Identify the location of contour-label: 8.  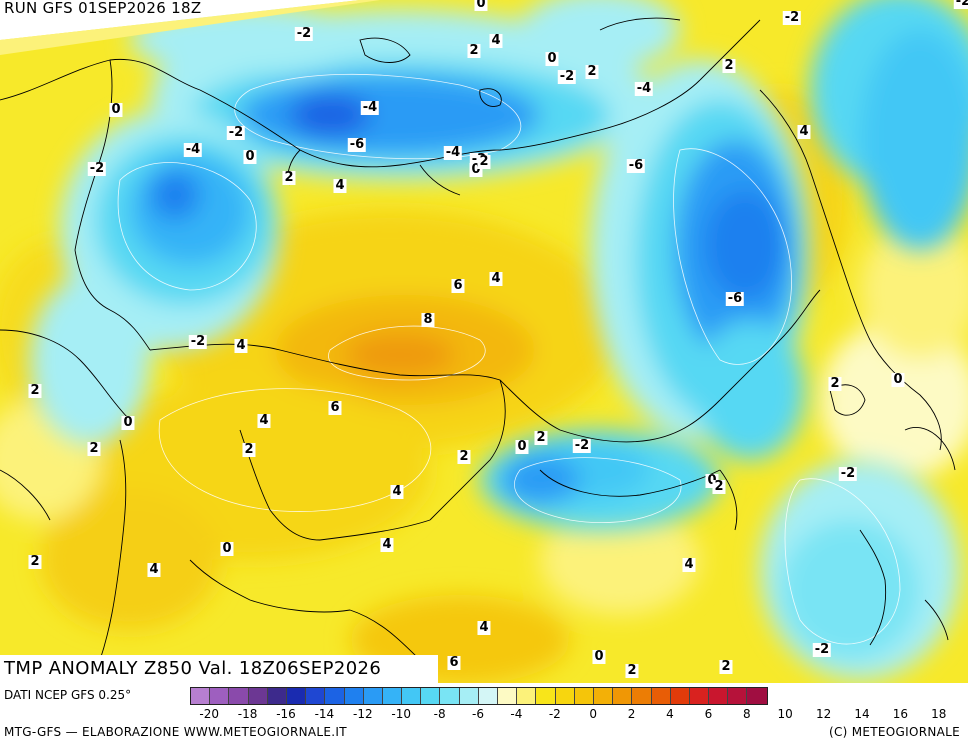
(428, 319).